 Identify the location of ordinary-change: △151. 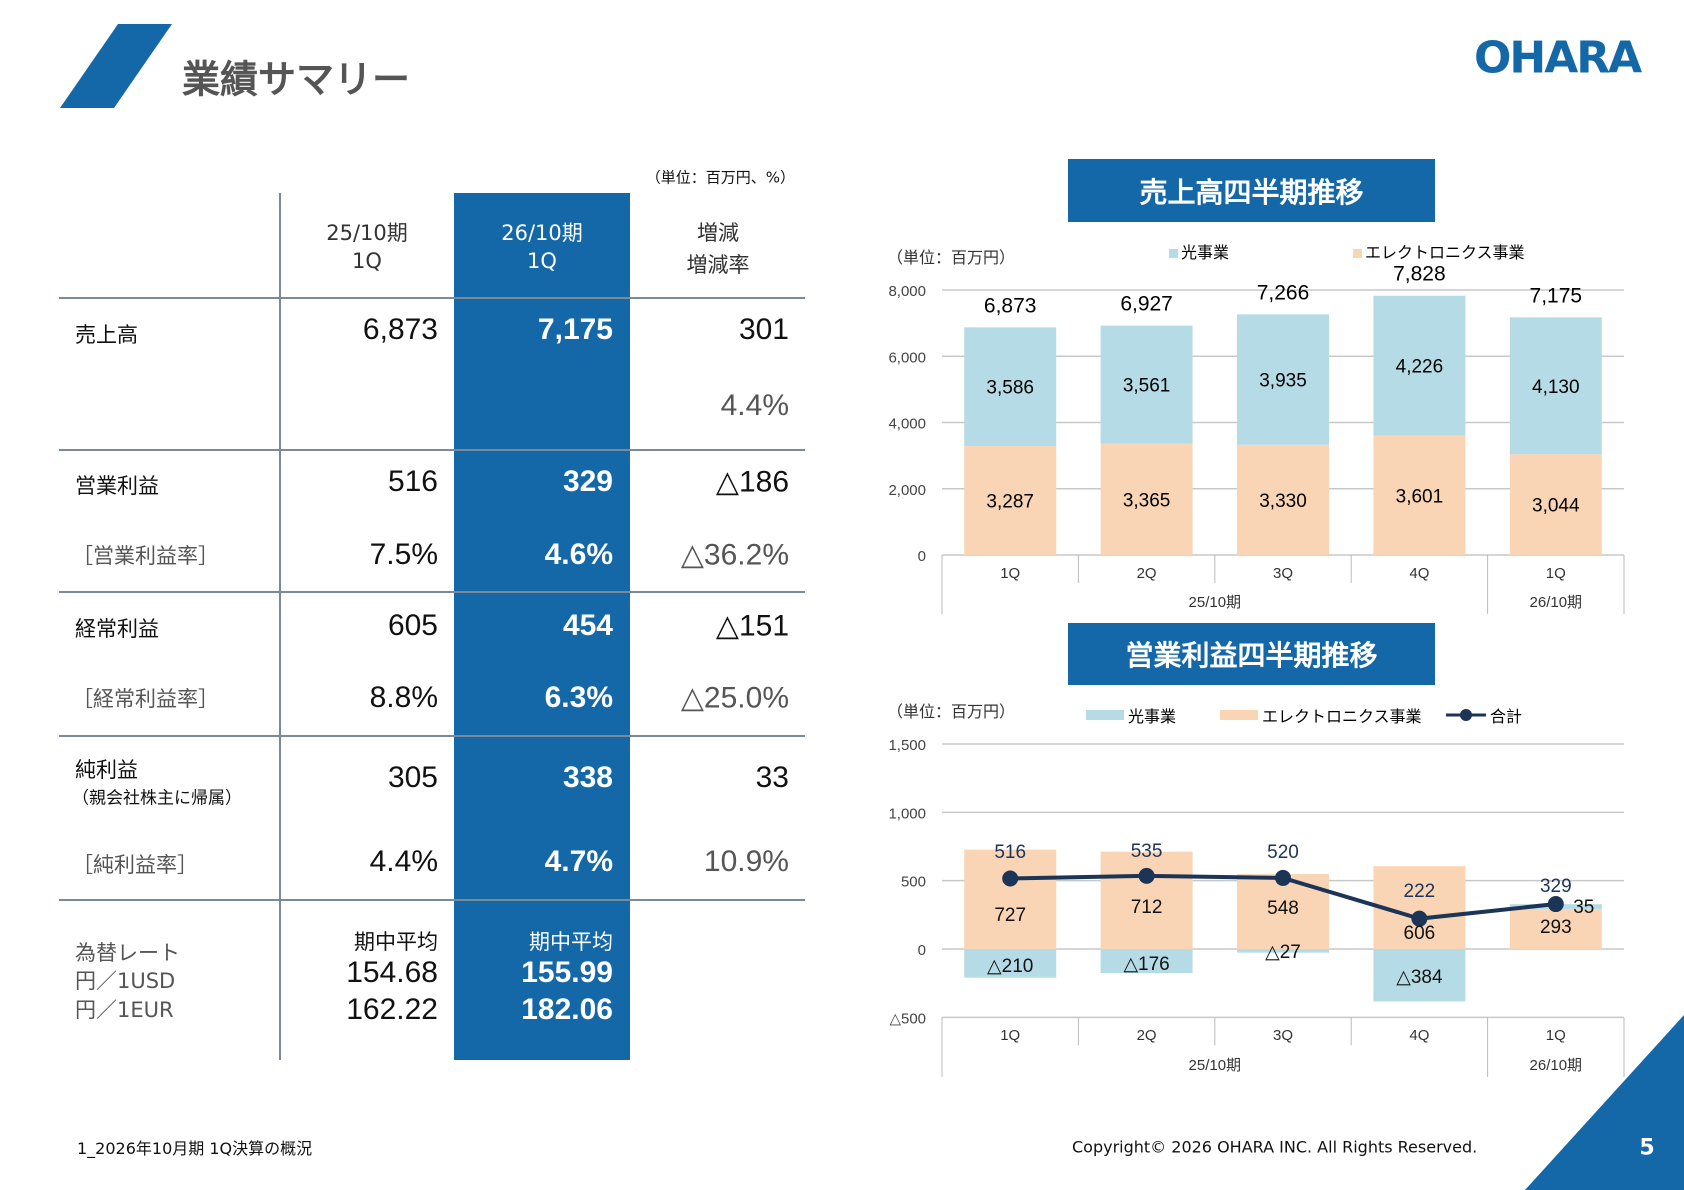
(752, 626).